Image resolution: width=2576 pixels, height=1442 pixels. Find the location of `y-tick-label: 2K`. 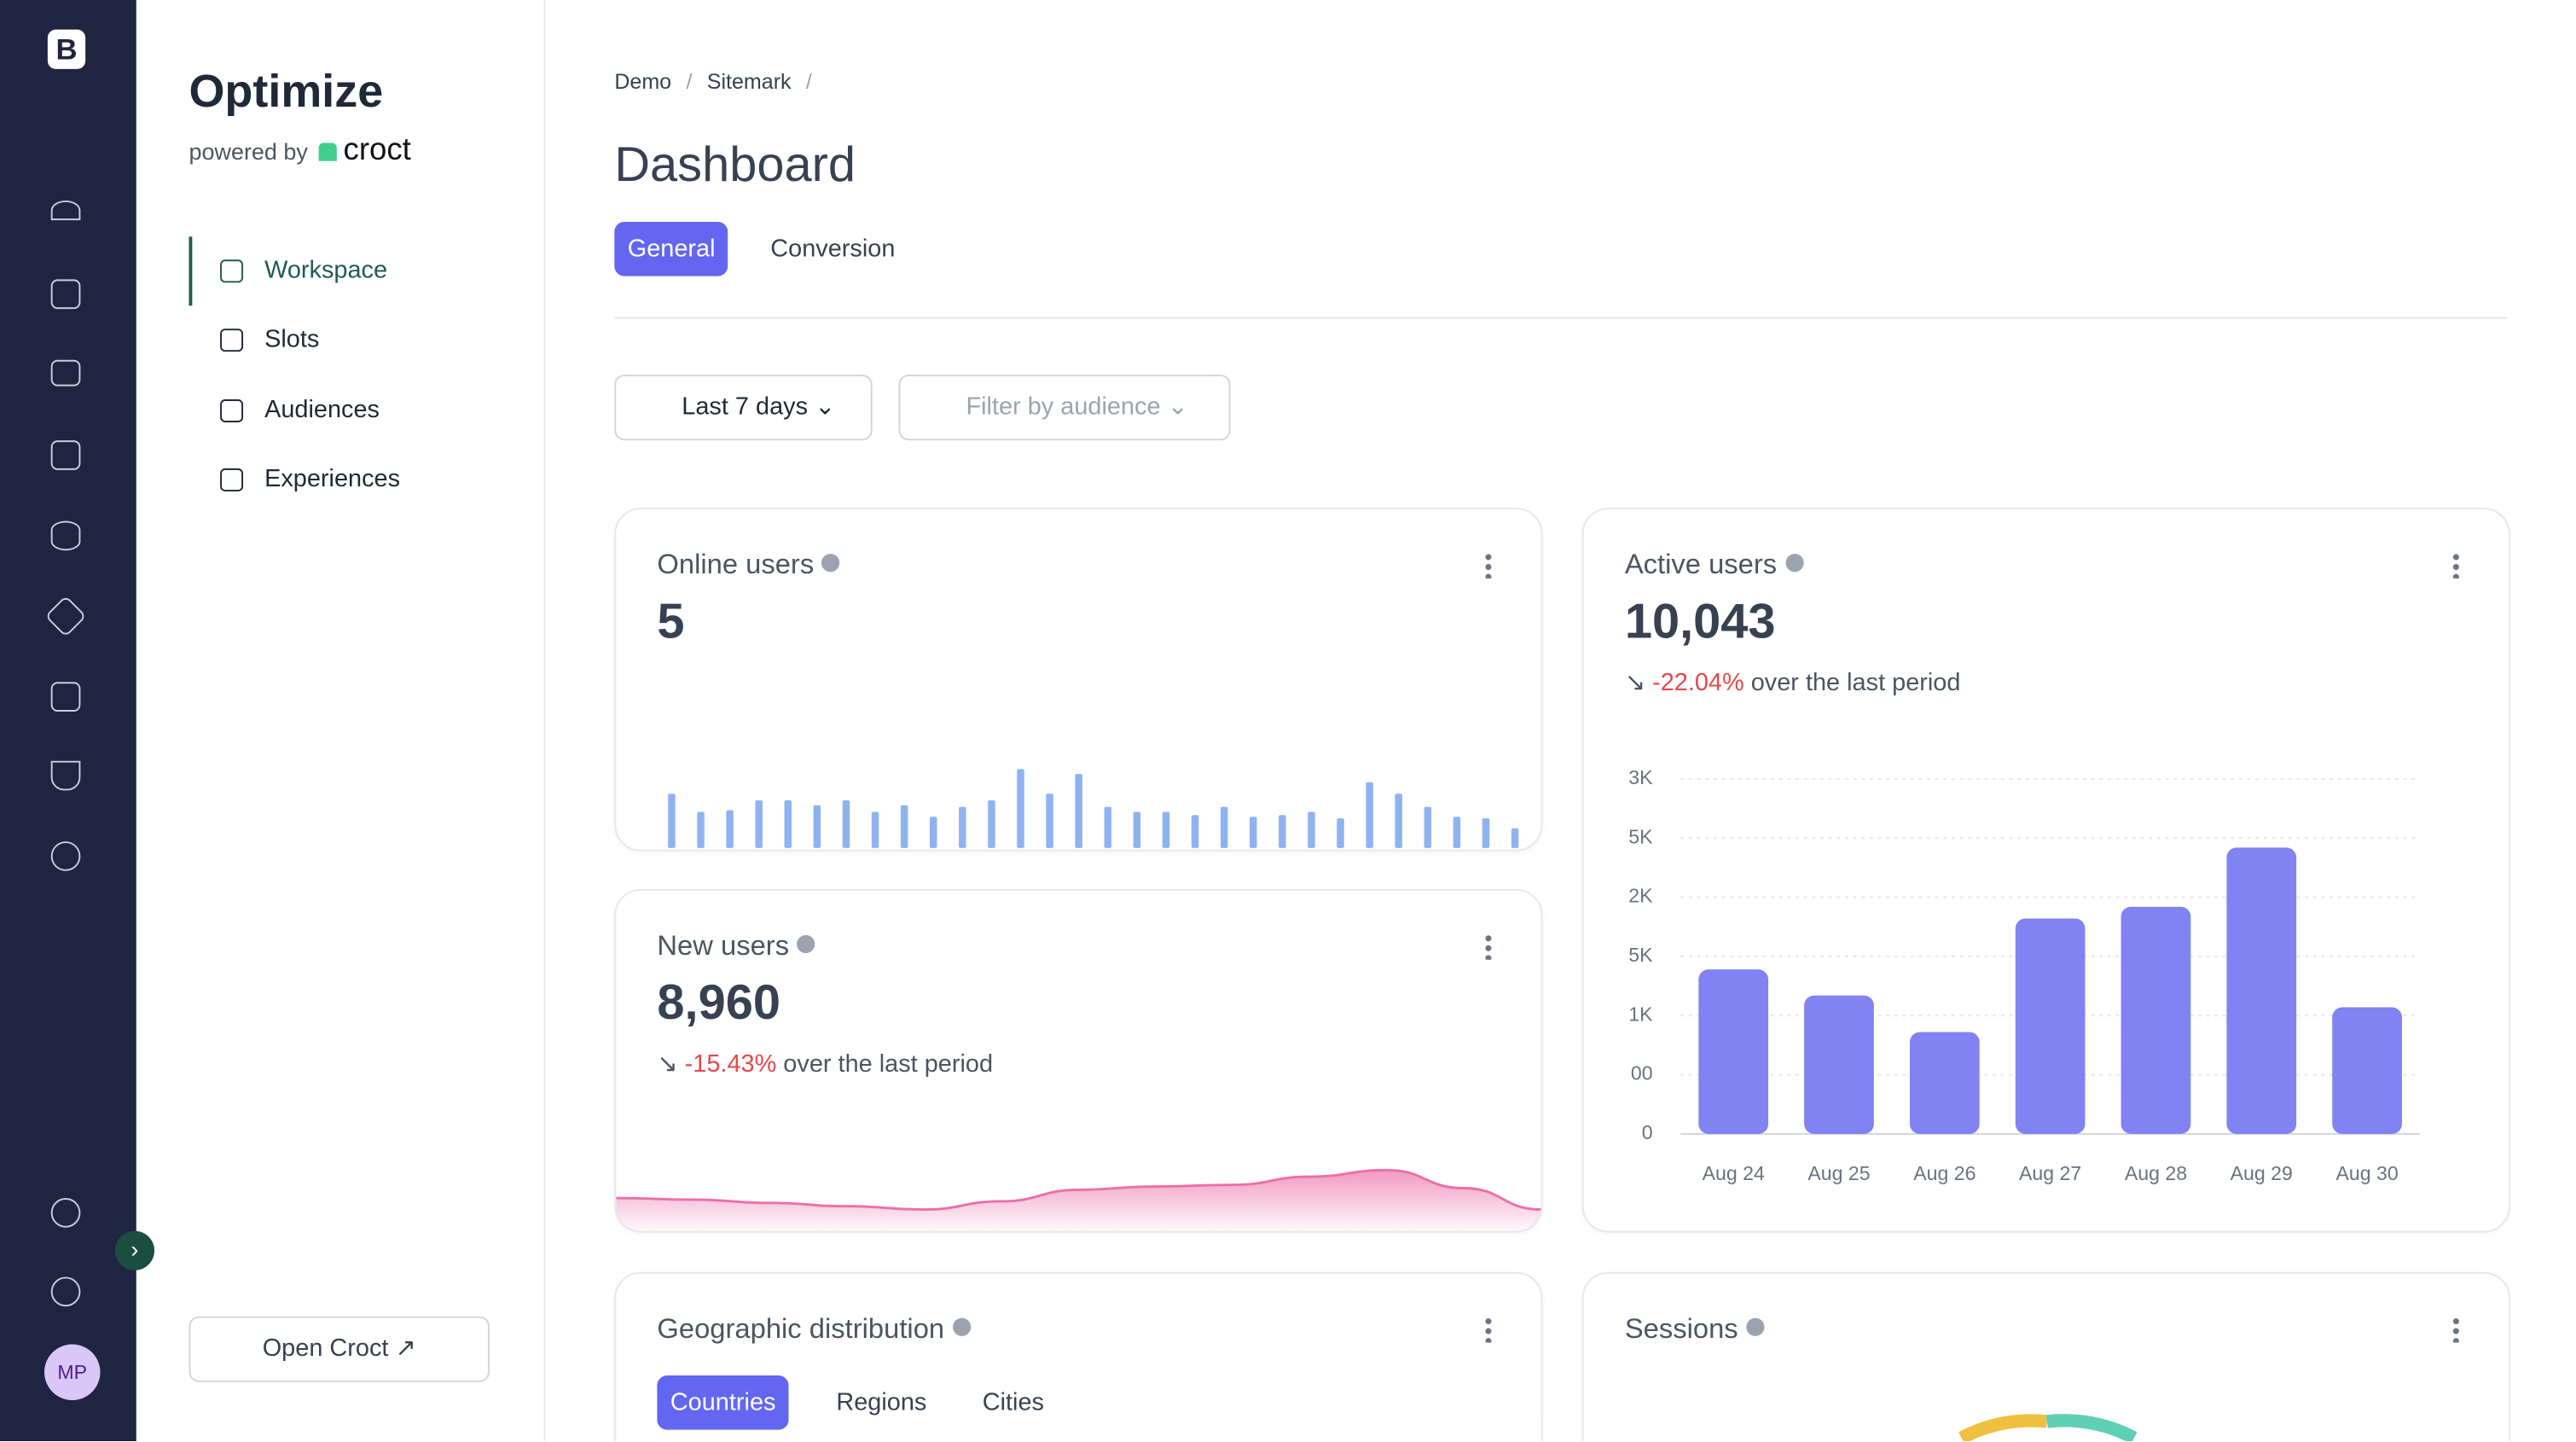

y-tick-label: 2K is located at coordinates (1640, 896).